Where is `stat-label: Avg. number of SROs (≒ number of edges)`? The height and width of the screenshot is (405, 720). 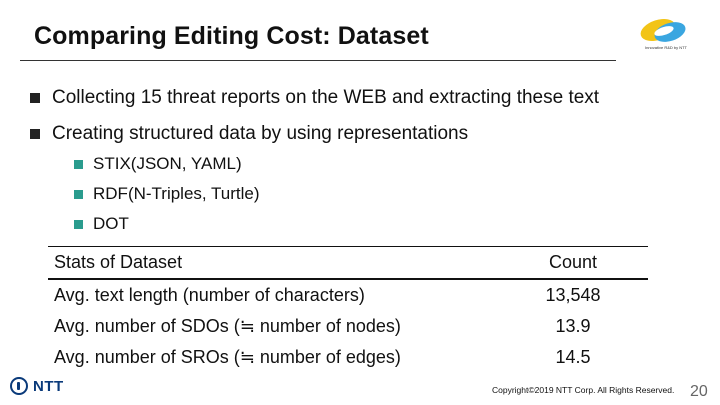 stat-label: Avg. number of SROs (≒ number of edges) is located at coordinates (227, 357).